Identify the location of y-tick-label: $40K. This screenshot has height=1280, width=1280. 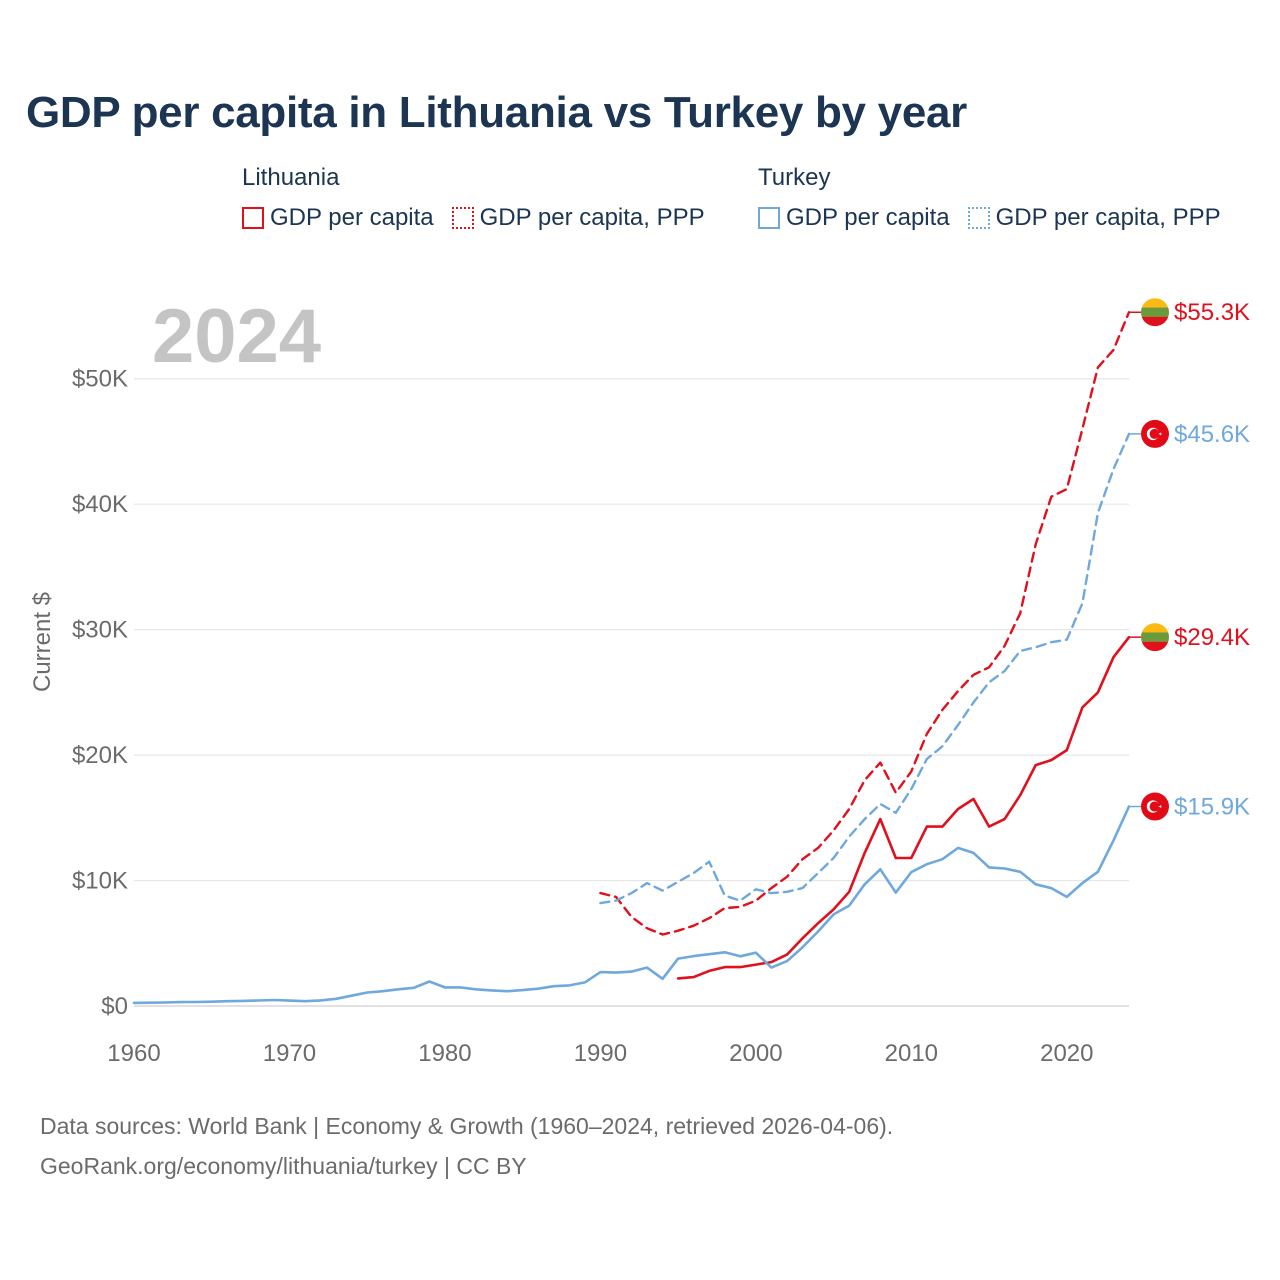
(100, 504).